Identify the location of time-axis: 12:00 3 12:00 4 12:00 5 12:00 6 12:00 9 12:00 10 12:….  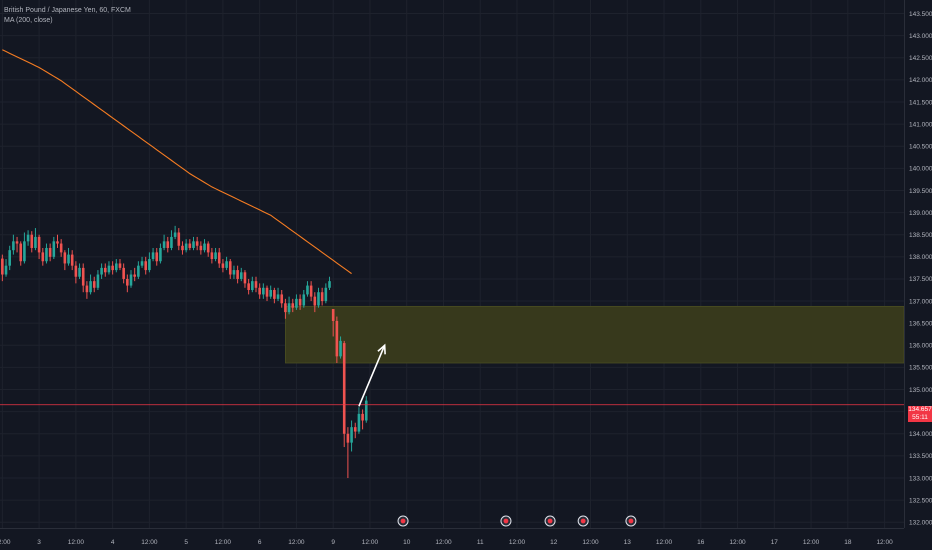
(452, 537).